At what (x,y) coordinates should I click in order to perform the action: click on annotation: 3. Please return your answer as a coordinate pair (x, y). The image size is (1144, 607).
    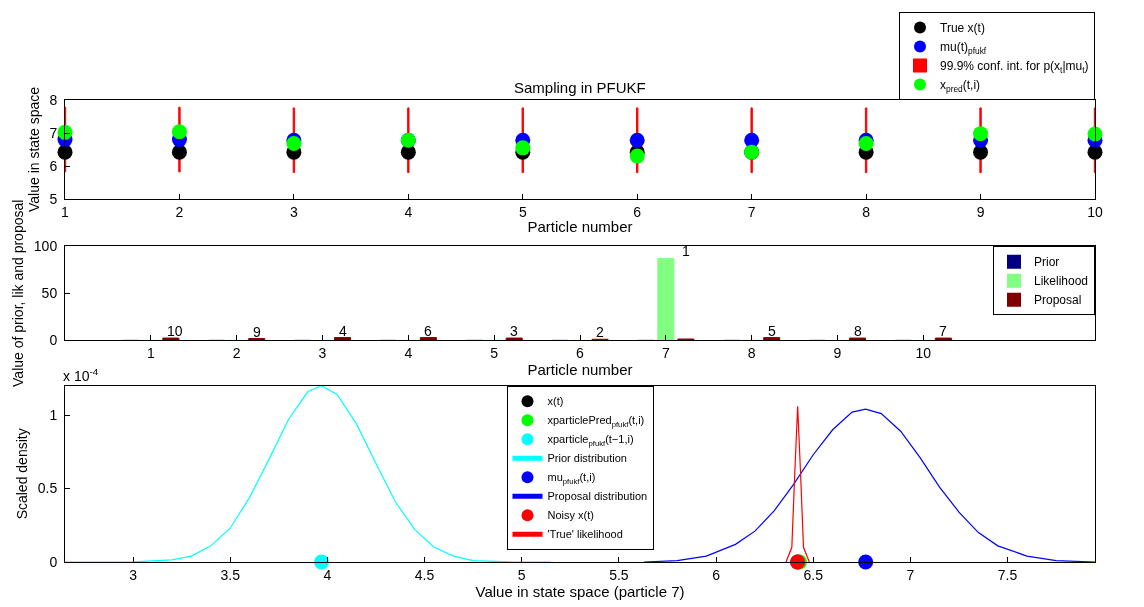
    Looking at the image, I should click on (514, 331).